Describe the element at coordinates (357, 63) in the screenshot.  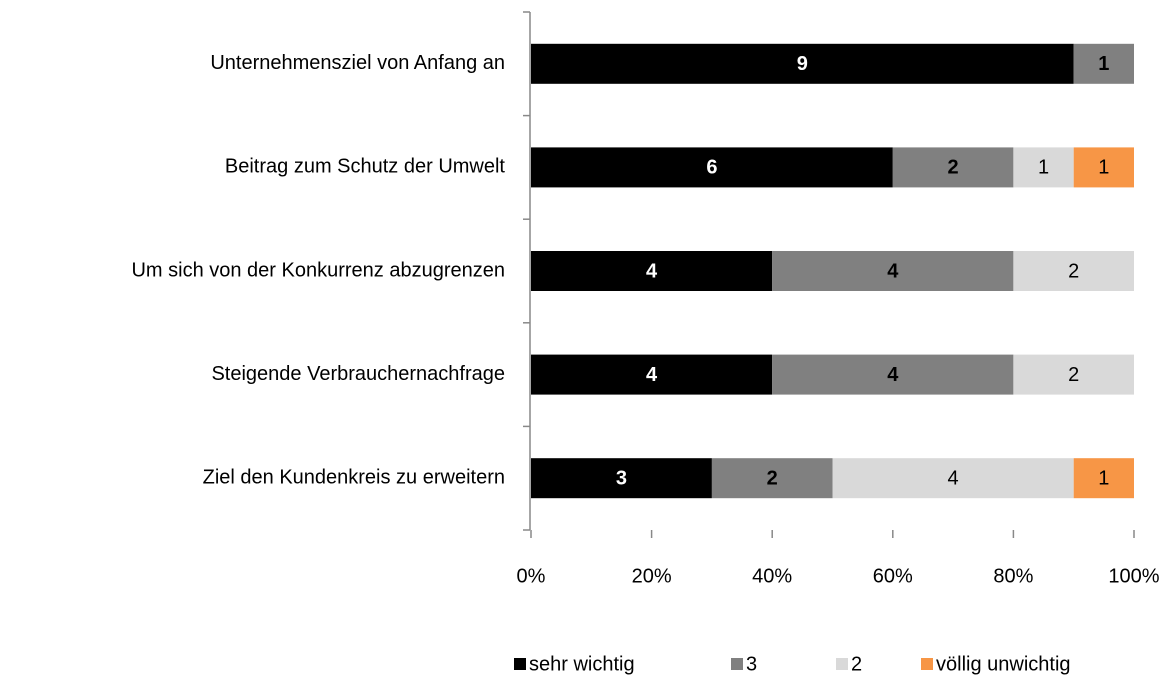
I see `category-label: Unternehmensziel von Anfang an` at that location.